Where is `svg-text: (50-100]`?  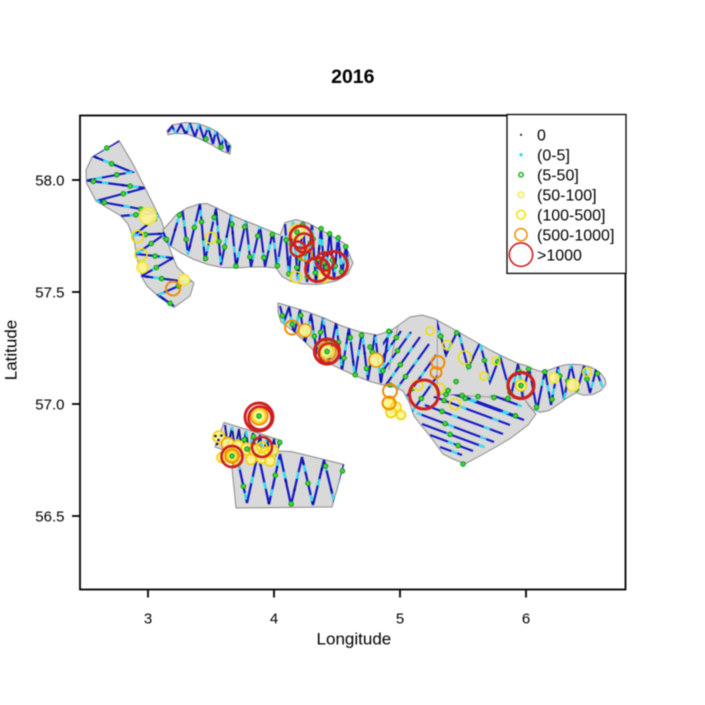 svg-text: (50-100] is located at coordinates (567, 195).